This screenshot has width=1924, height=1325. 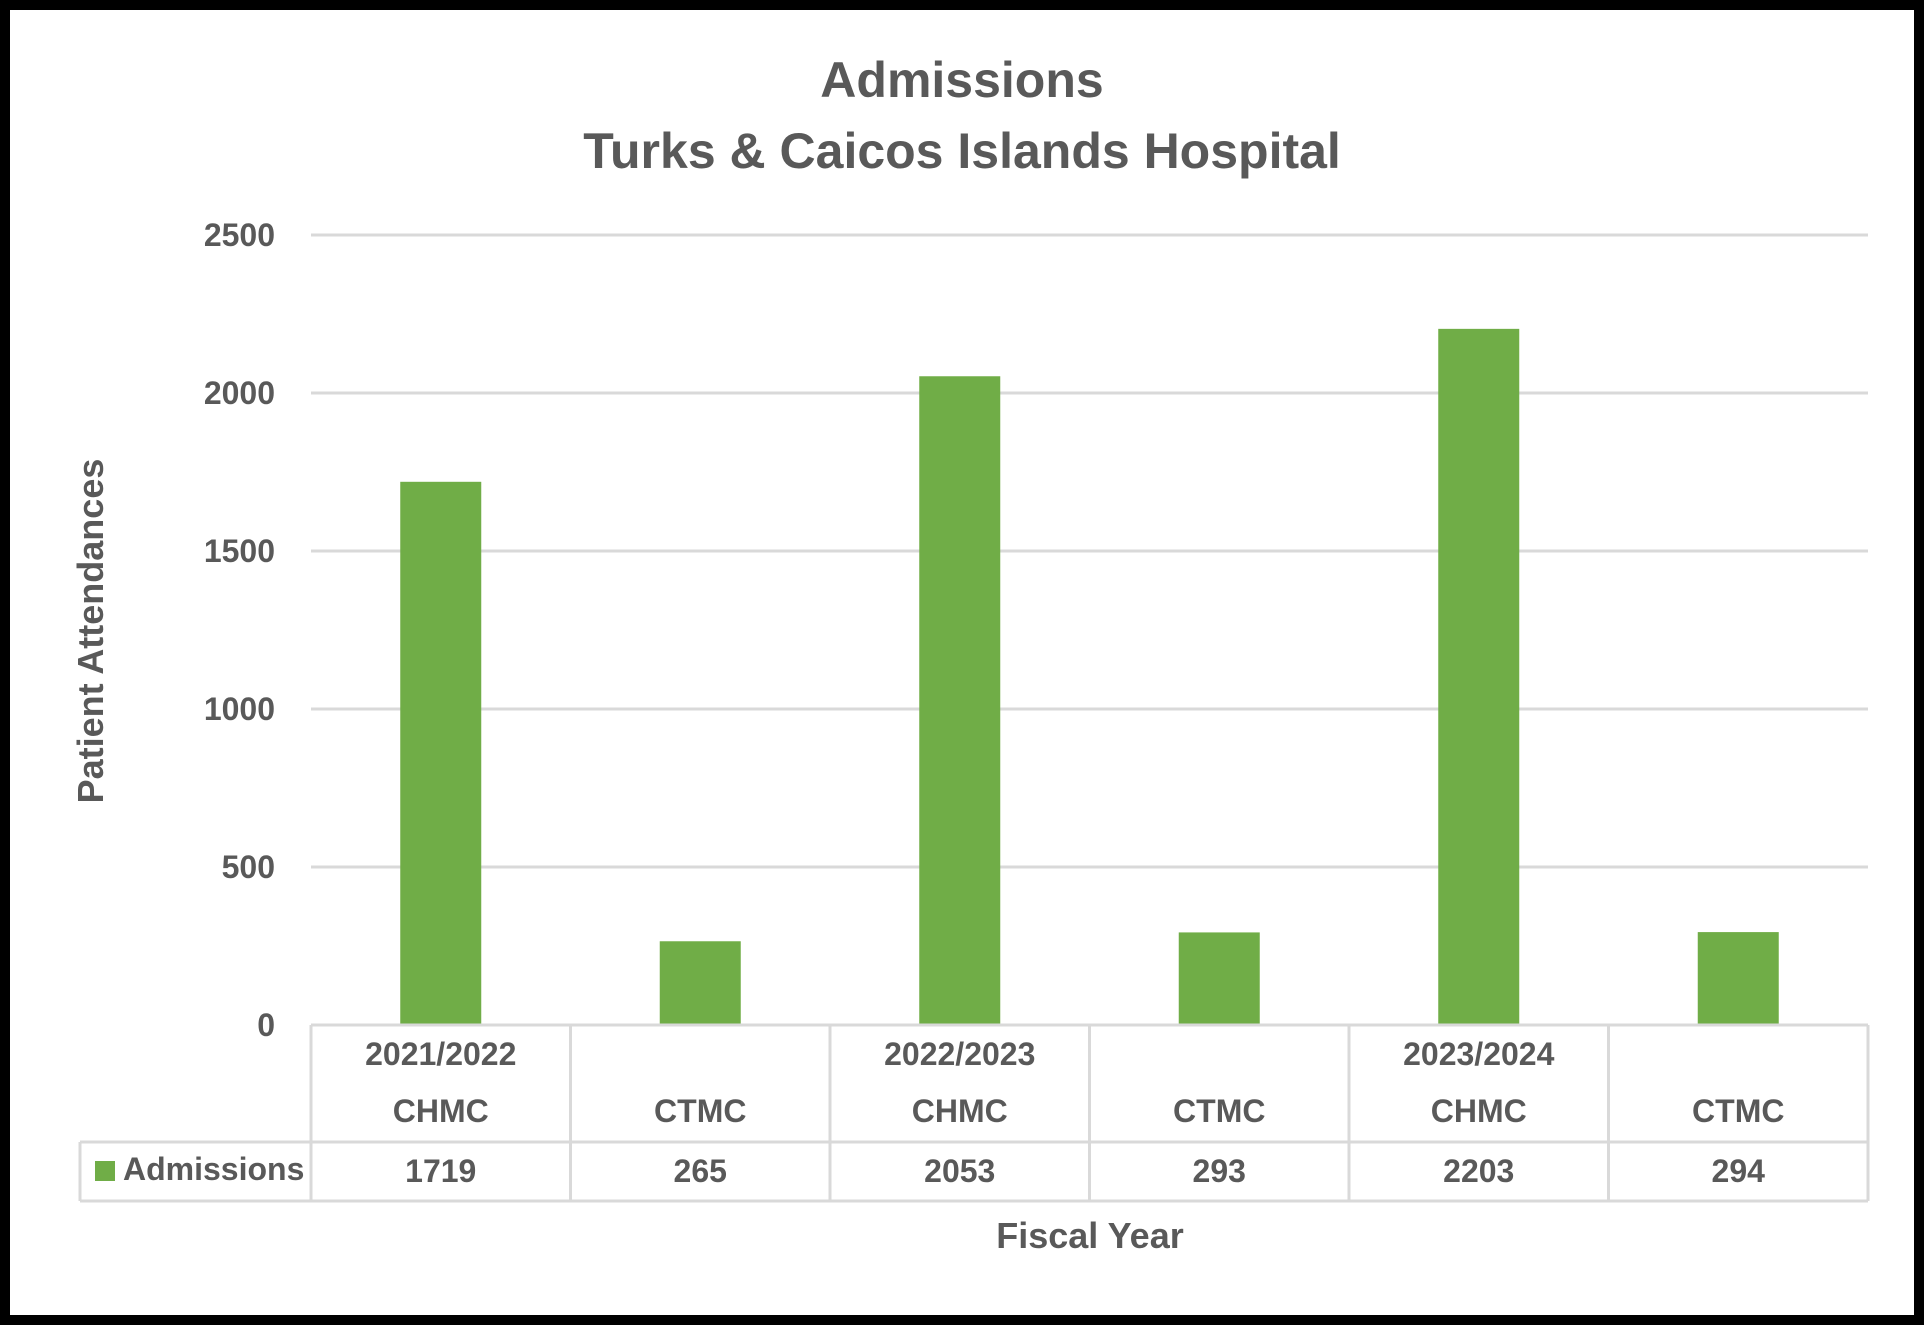 I want to click on data-value-label: 294, so click(x=1739, y=1171).